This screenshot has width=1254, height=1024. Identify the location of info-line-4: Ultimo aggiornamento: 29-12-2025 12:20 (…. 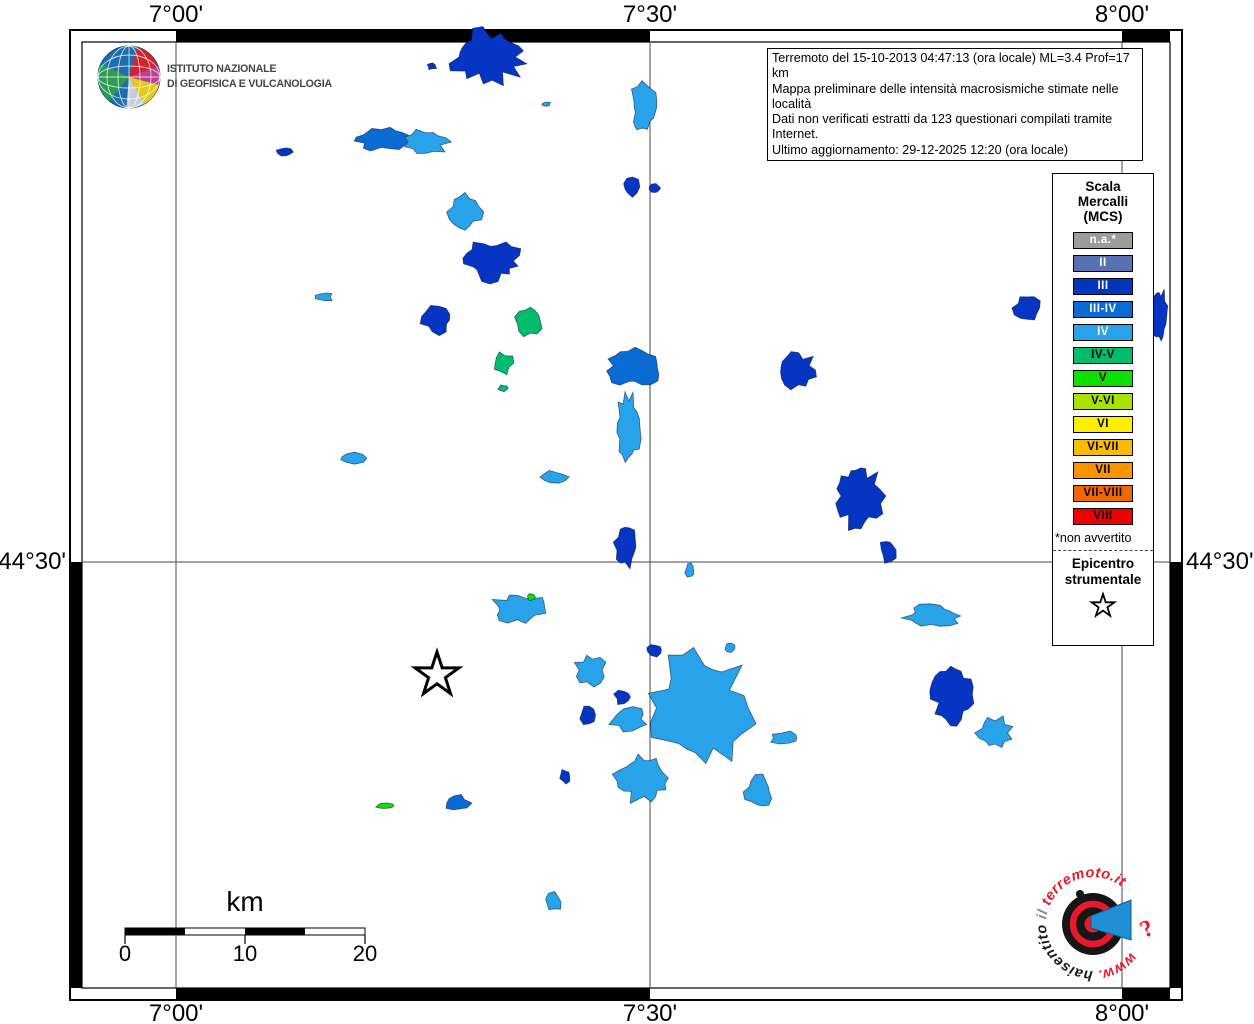
(920, 149).